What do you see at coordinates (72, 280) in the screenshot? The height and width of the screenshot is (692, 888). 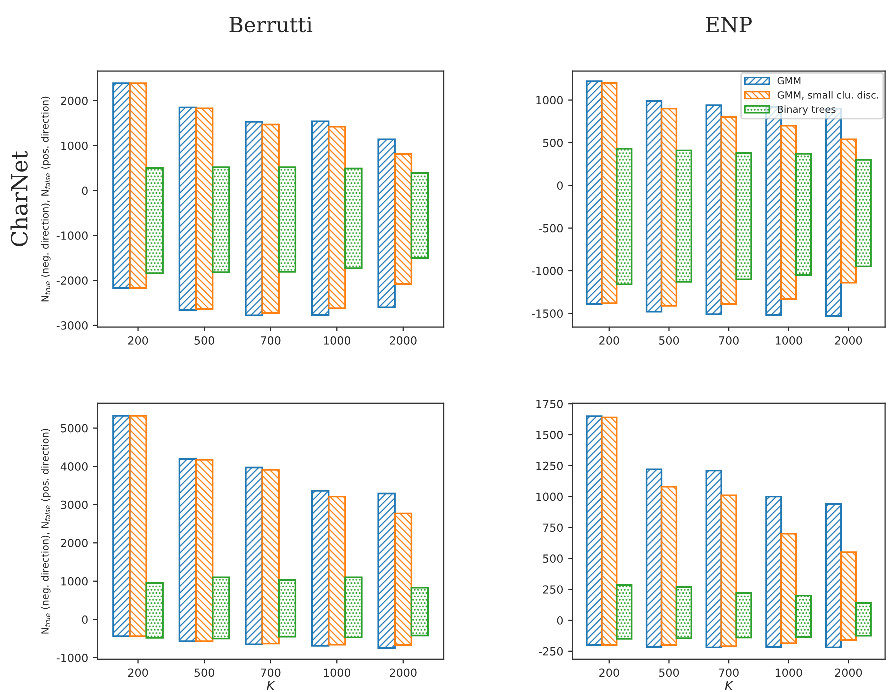 I see `y-tick-label: -2000` at bounding box center [72, 280].